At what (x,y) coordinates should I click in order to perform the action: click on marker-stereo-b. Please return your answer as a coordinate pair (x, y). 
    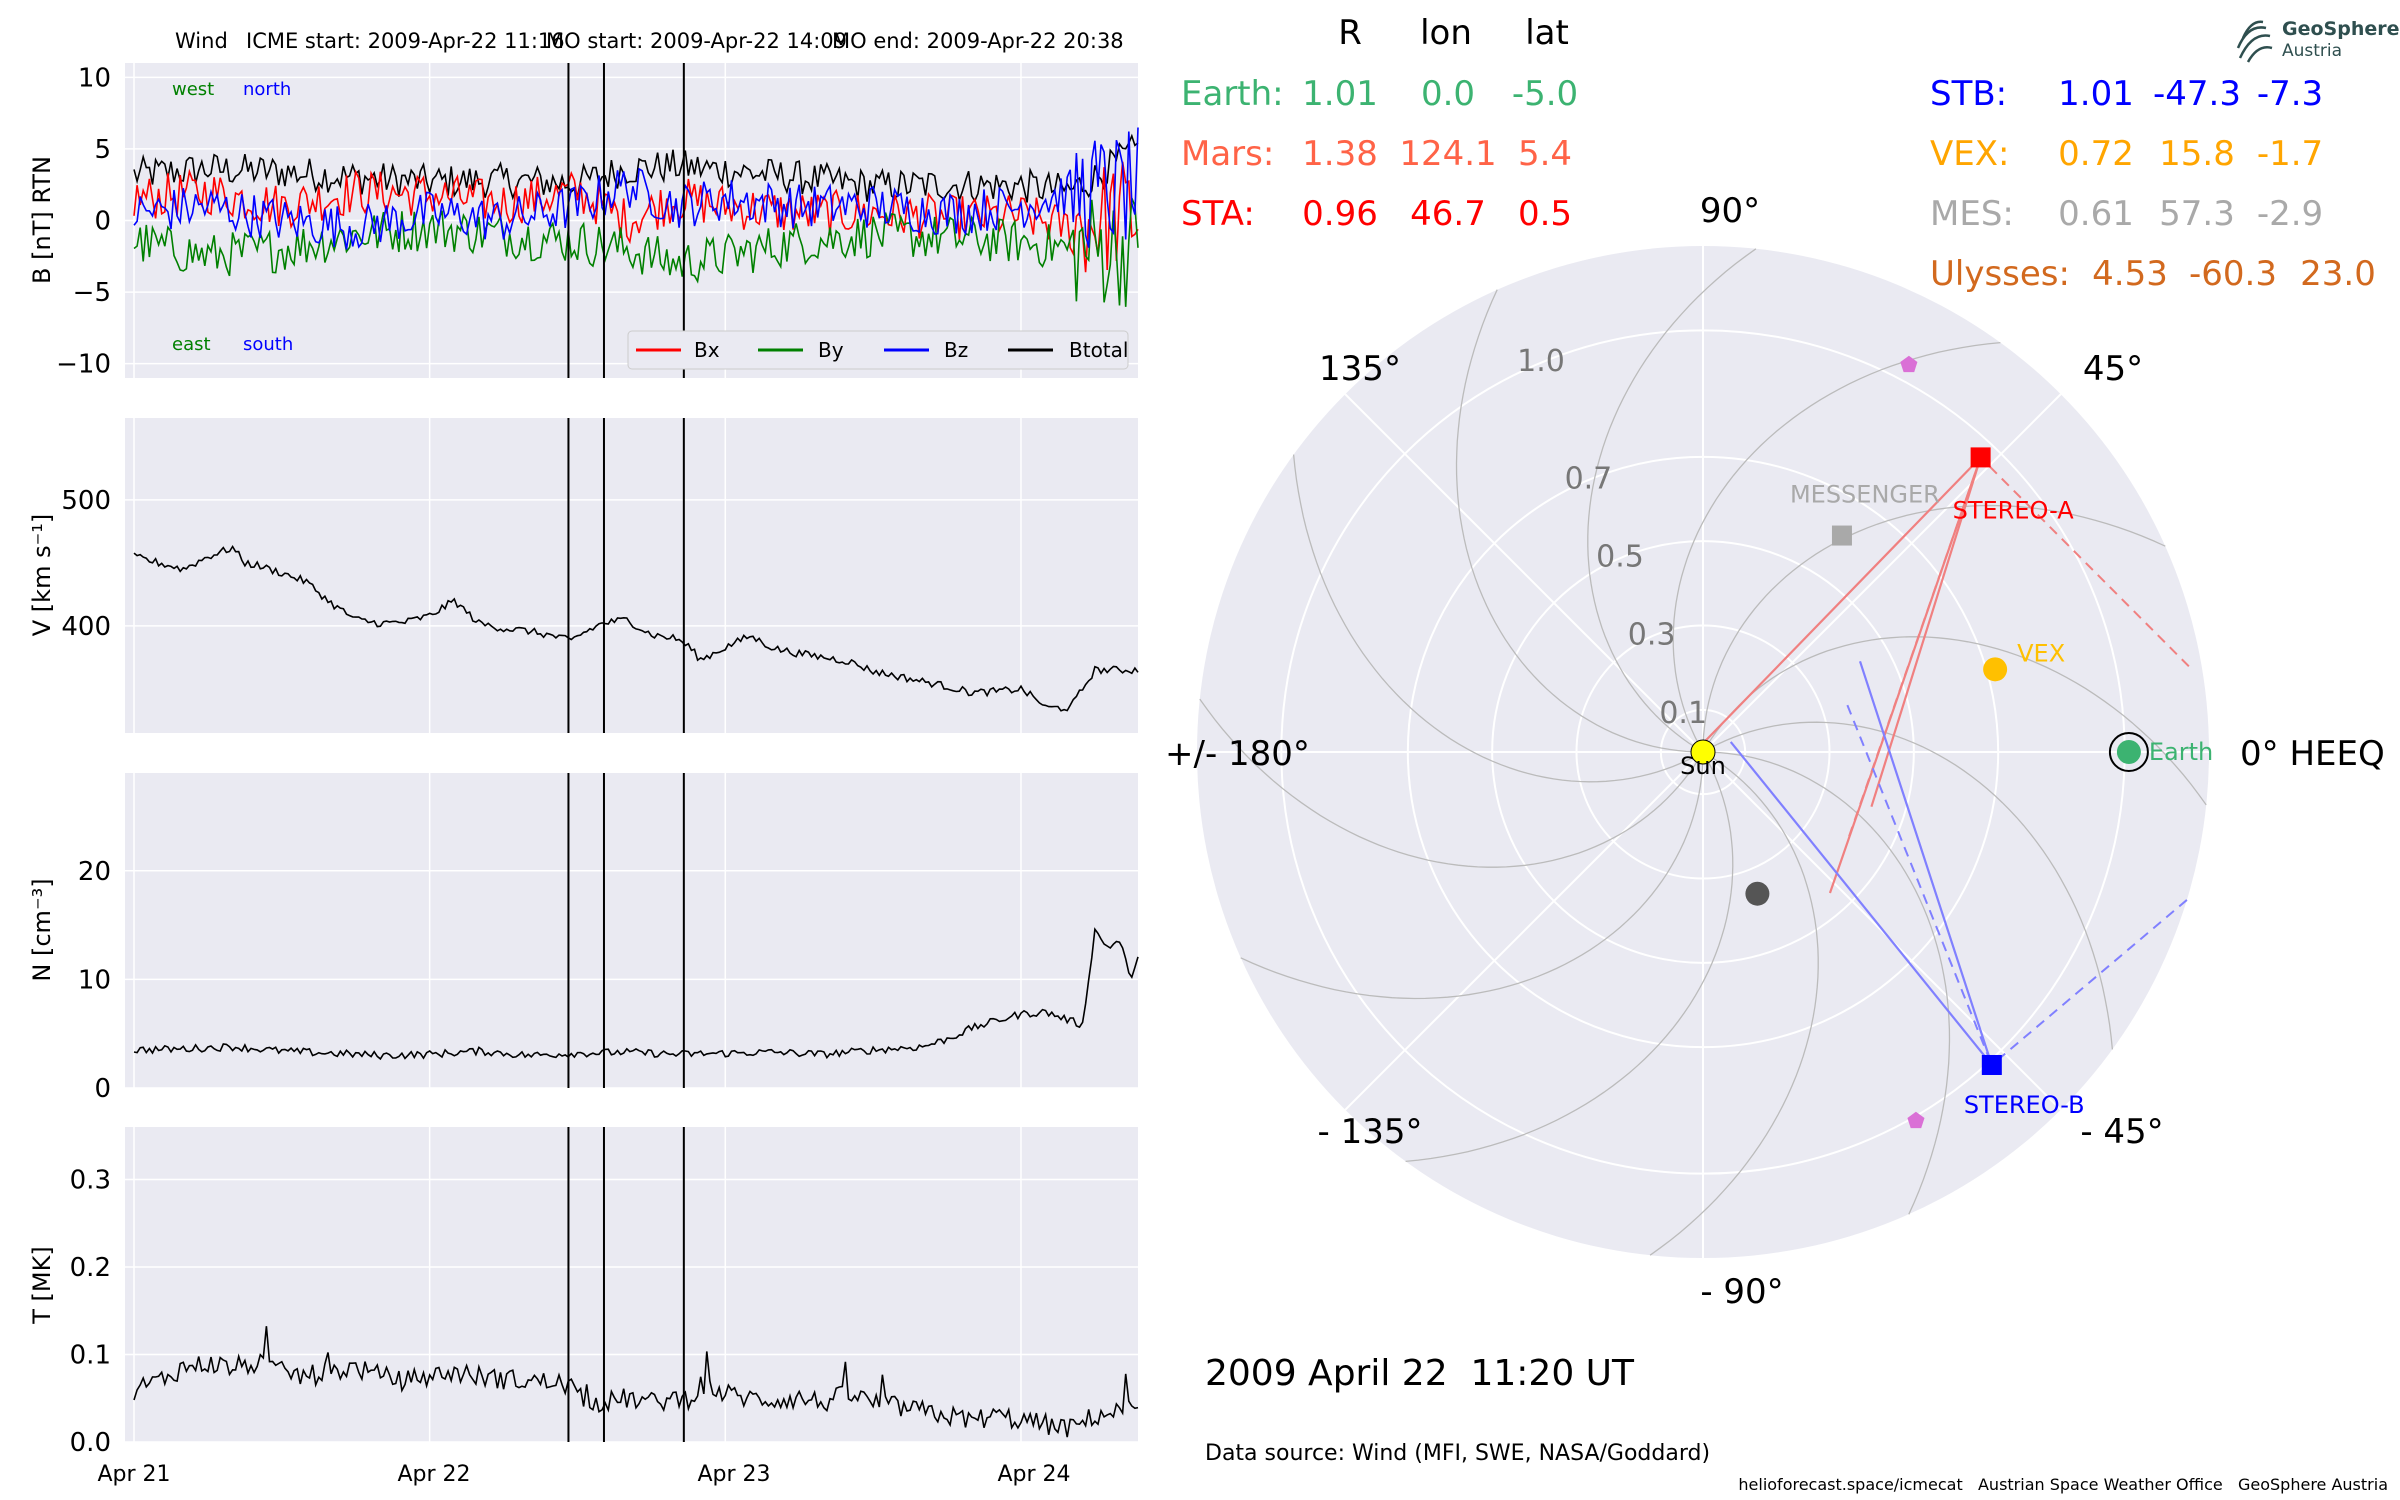
    Looking at the image, I should click on (1991, 1064).